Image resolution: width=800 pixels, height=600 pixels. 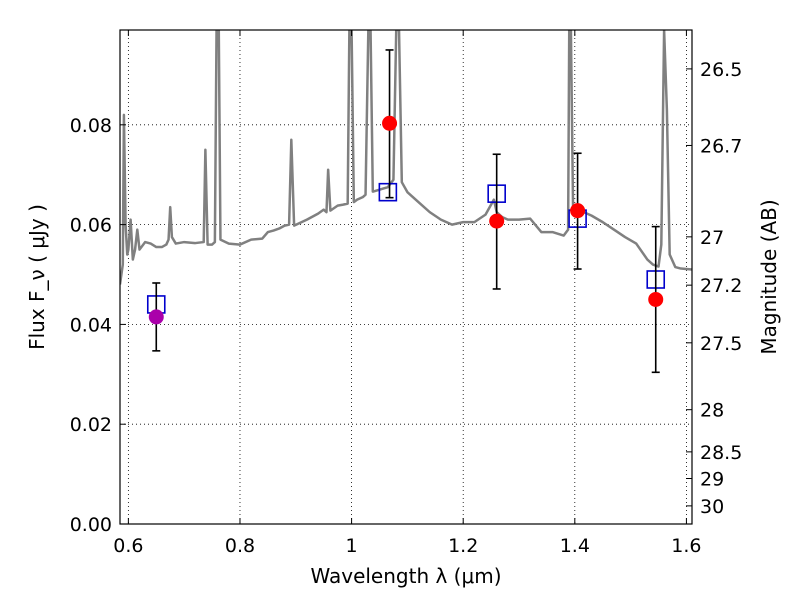 I want to click on model-square-marker, so click(x=388, y=192).